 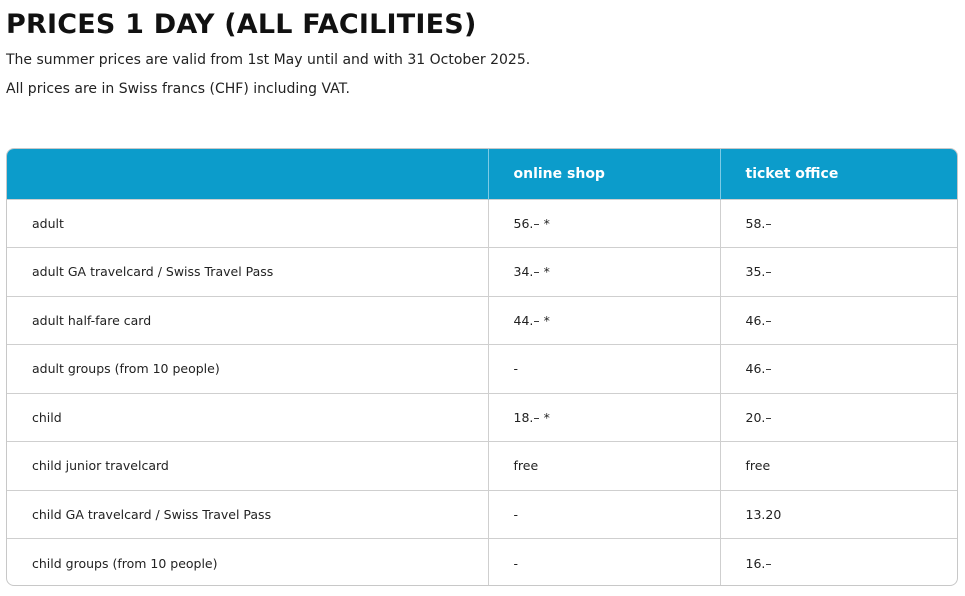 I want to click on office-price-cell: free, so click(x=838, y=465).